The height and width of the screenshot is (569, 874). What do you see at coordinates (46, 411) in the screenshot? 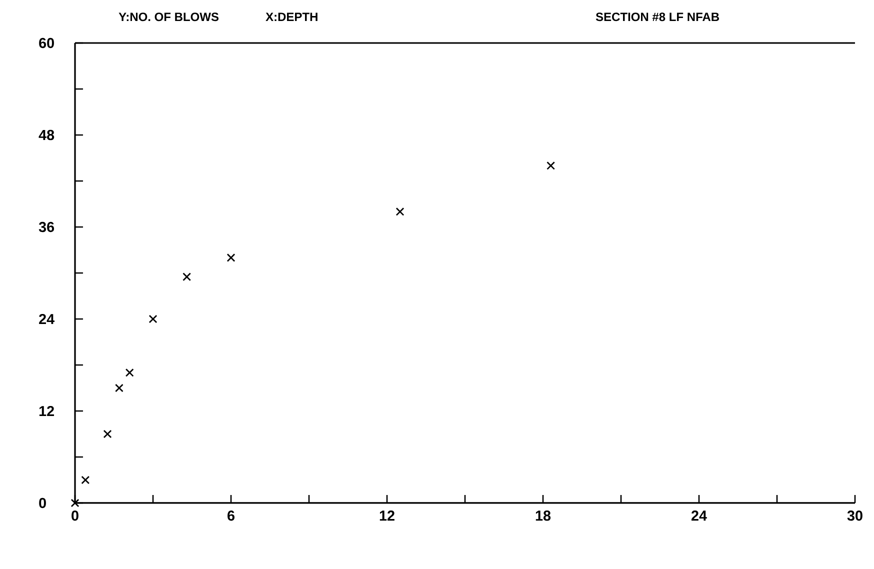
I see `y-tick-label: 12` at bounding box center [46, 411].